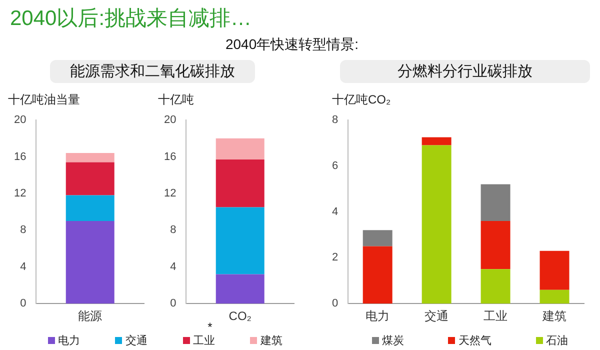  Describe the element at coordinates (496, 316) in the screenshot. I see `x-tick-label: 工业` at that location.